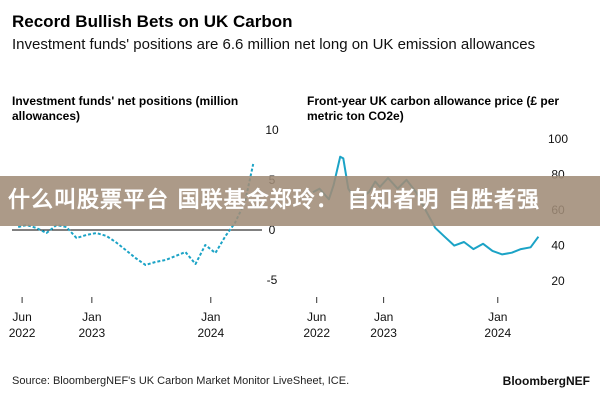  I want to click on y-tick-label: 20, so click(558, 281).